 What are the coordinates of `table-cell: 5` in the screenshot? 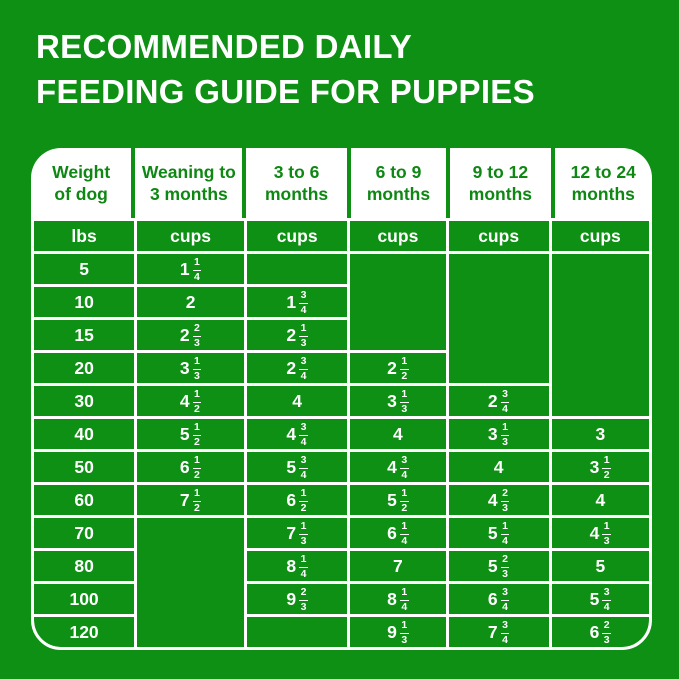 It's located at (600, 566).